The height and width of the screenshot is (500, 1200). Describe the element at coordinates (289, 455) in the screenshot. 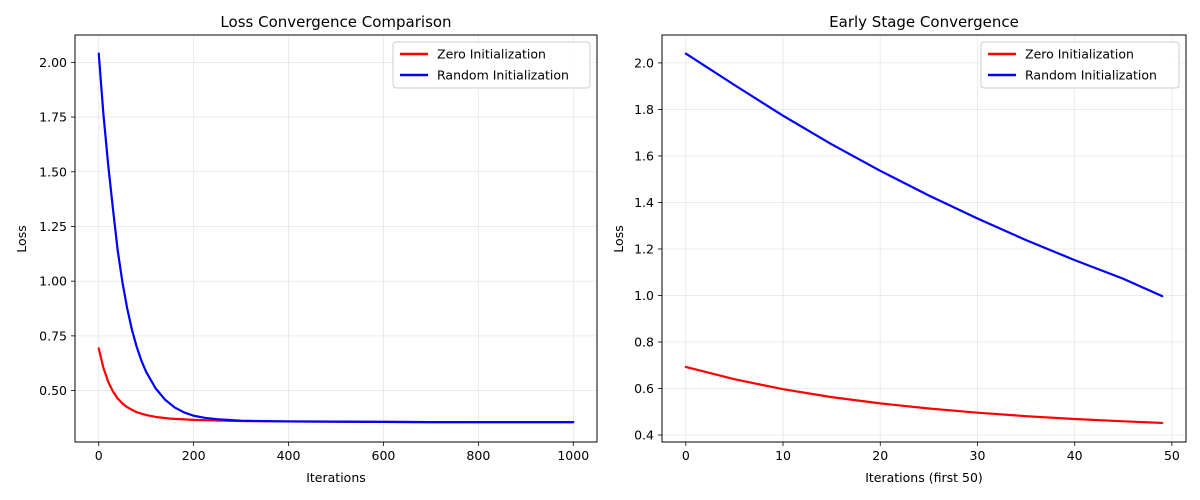

I see `x-tick-label: 400` at that location.